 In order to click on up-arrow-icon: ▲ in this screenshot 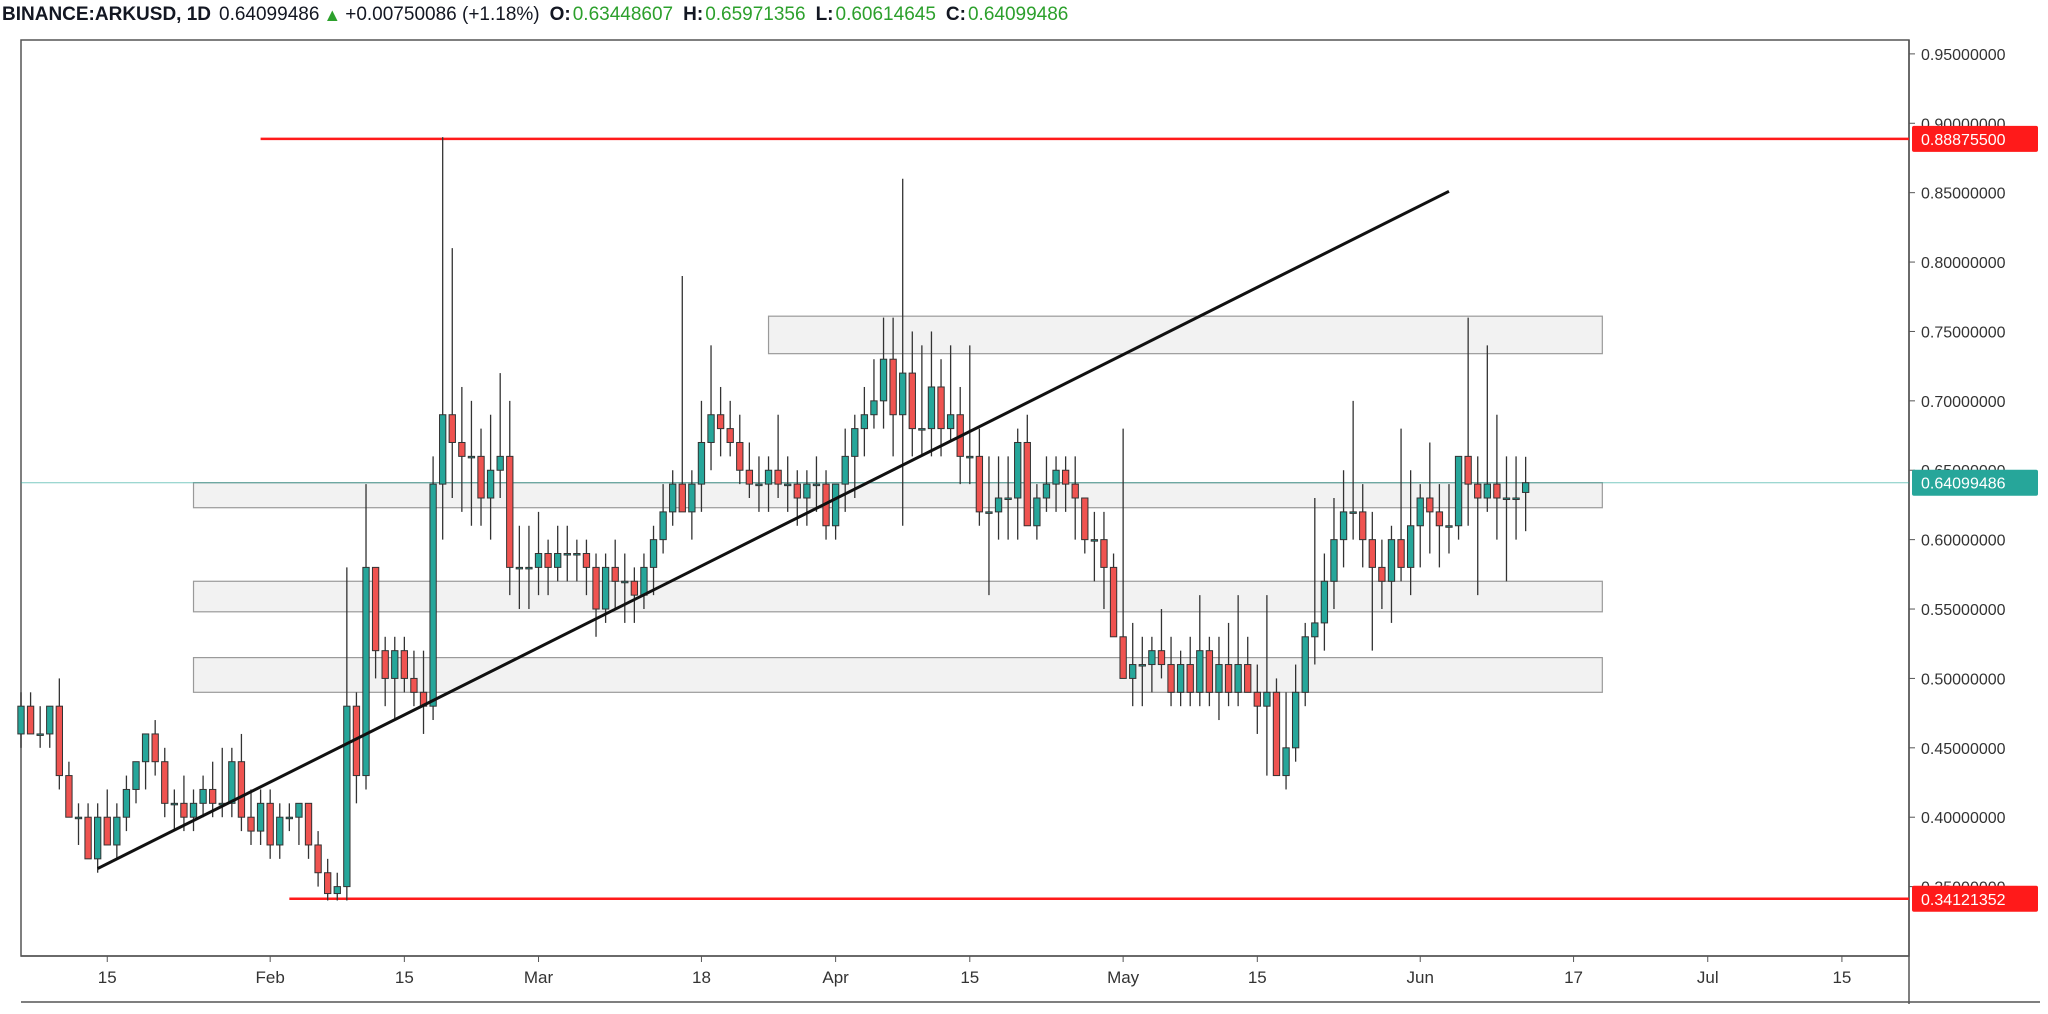, I will do `click(332, 14)`.